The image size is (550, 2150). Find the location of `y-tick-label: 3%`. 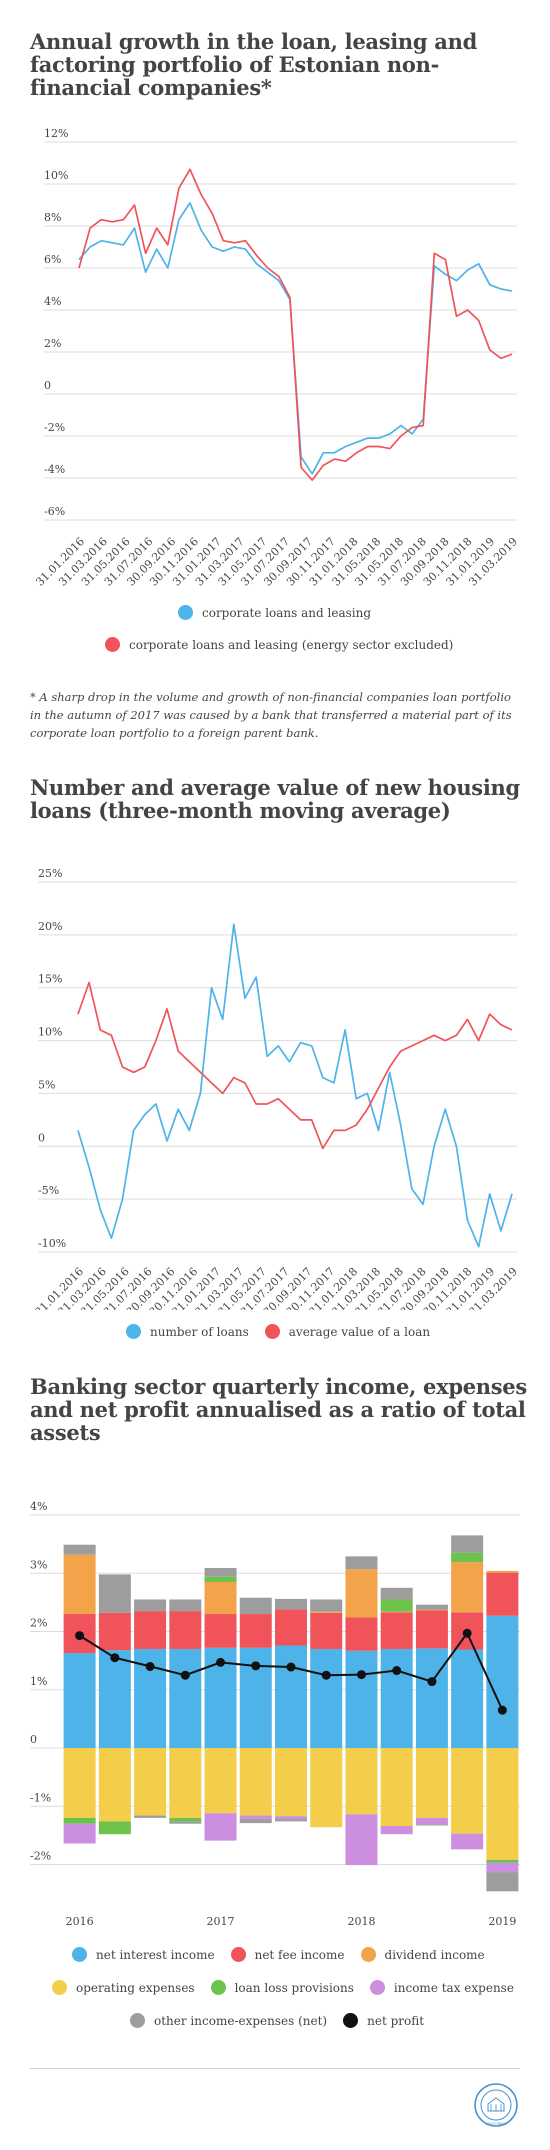

y-tick-label: 3% is located at coordinates (38, 1564).